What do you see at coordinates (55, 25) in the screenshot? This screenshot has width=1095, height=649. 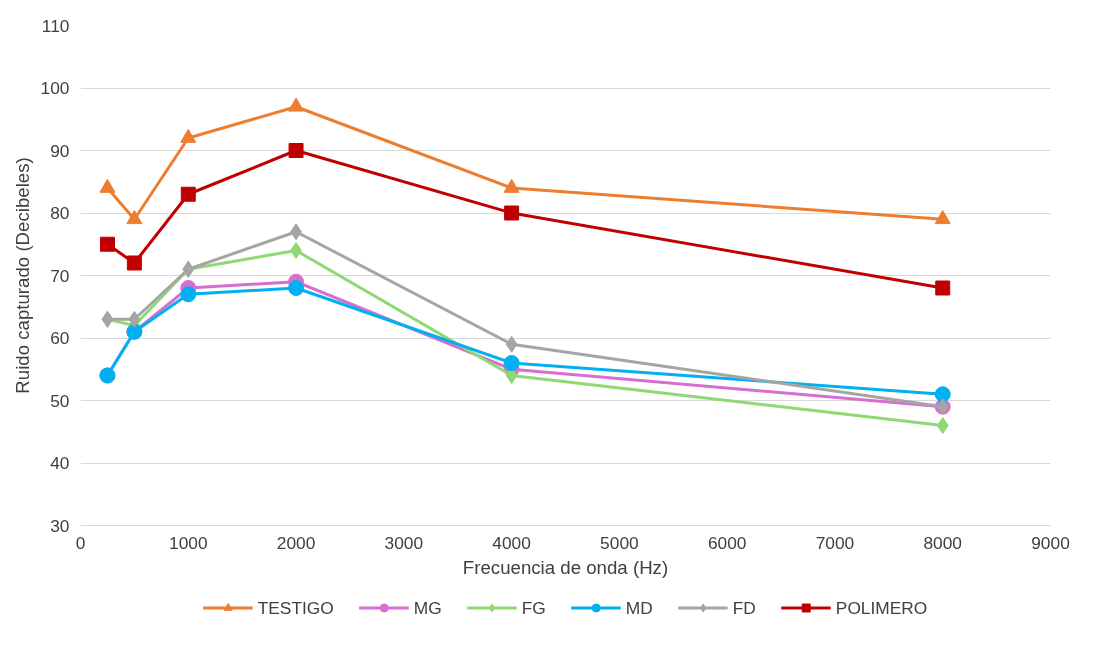 I see `y-tick-label: 110` at bounding box center [55, 25].